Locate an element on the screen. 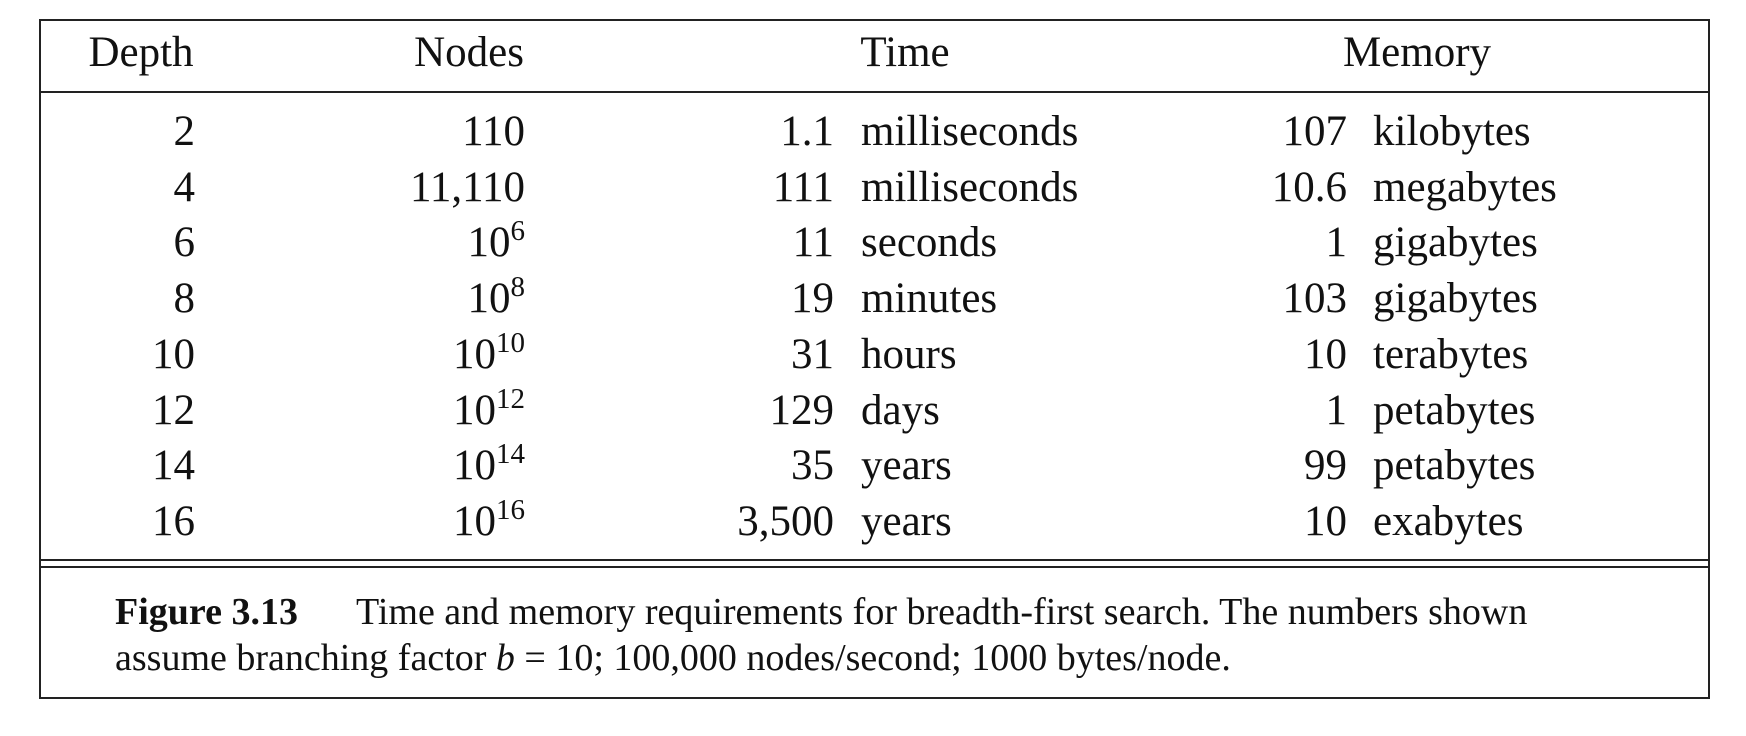 The height and width of the screenshot is (736, 1746). column-header: Memory is located at coordinates (1417, 52).